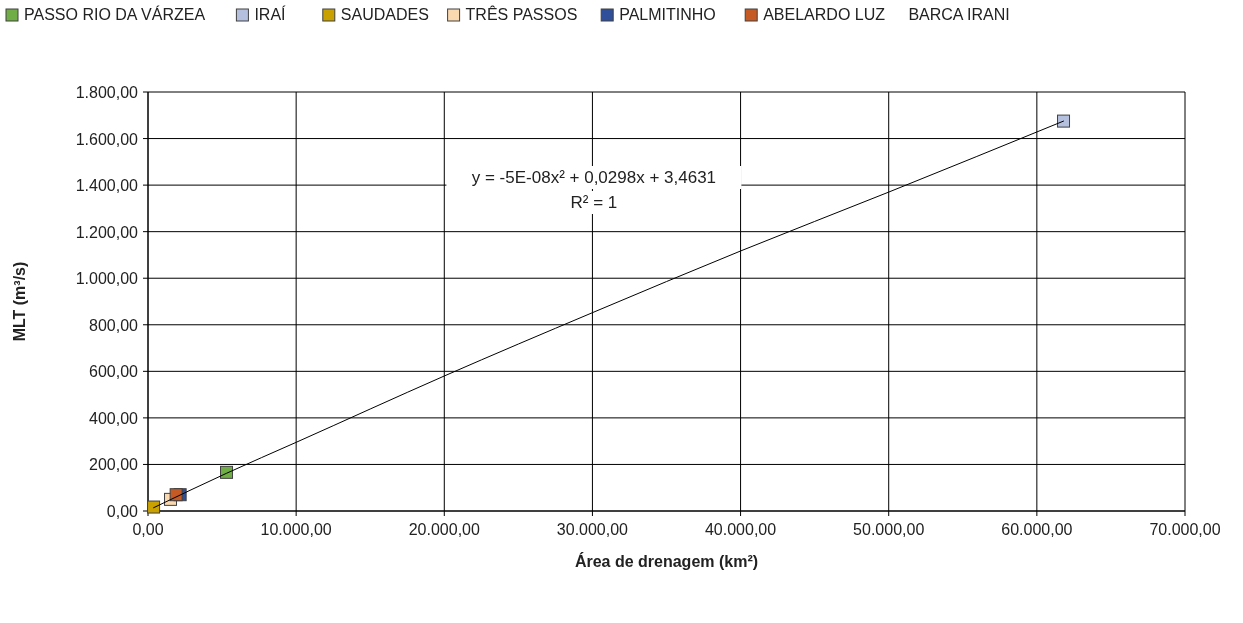 This screenshot has height=623, width=1243. Describe the element at coordinates (1037, 529) in the screenshot. I see `x-tick-label: 60.000,00` at that location.